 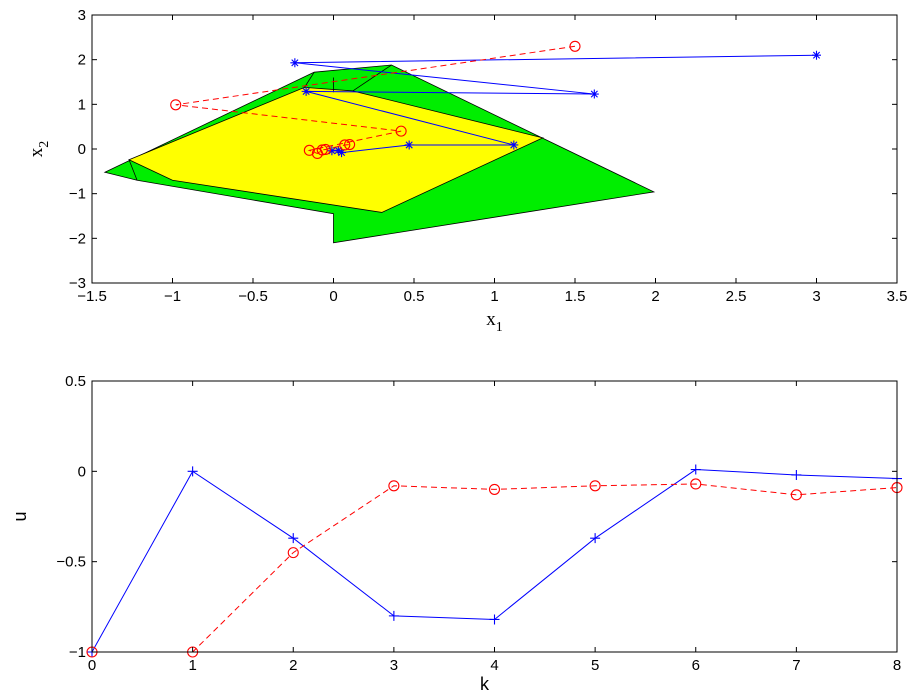 I want to click on trajectory-series-blue, so click(x=555, y=104).